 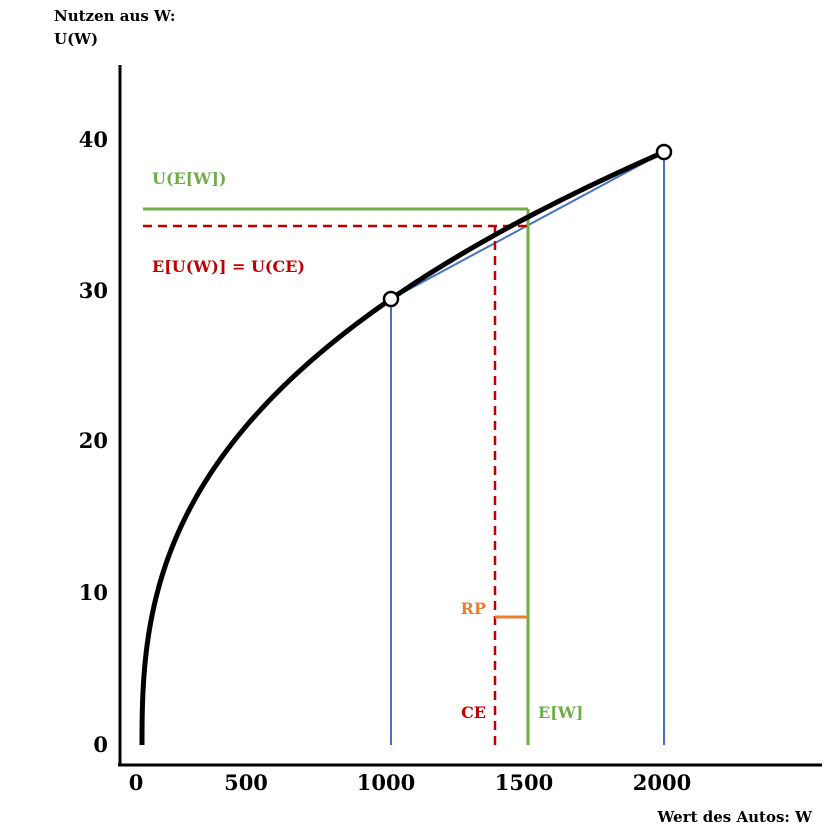 What do you see at coordinates (100, 744) in the screenshot?
I see `y-tick-label: 0` at bounding box center [100, 744].